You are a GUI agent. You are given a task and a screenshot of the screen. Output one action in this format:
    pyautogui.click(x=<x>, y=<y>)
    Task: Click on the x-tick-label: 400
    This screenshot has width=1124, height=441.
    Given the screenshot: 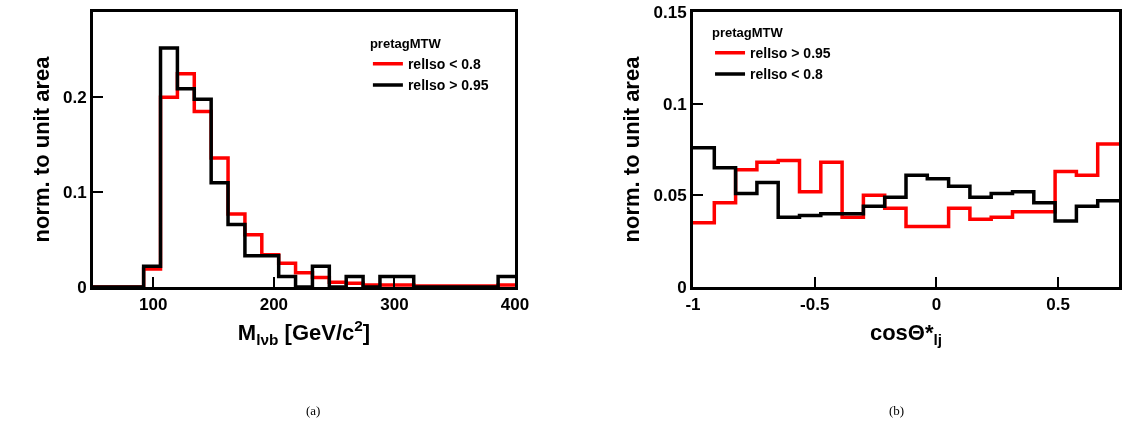 What is the action you would take?
    pyautogui.click(x=515, y=305)
    